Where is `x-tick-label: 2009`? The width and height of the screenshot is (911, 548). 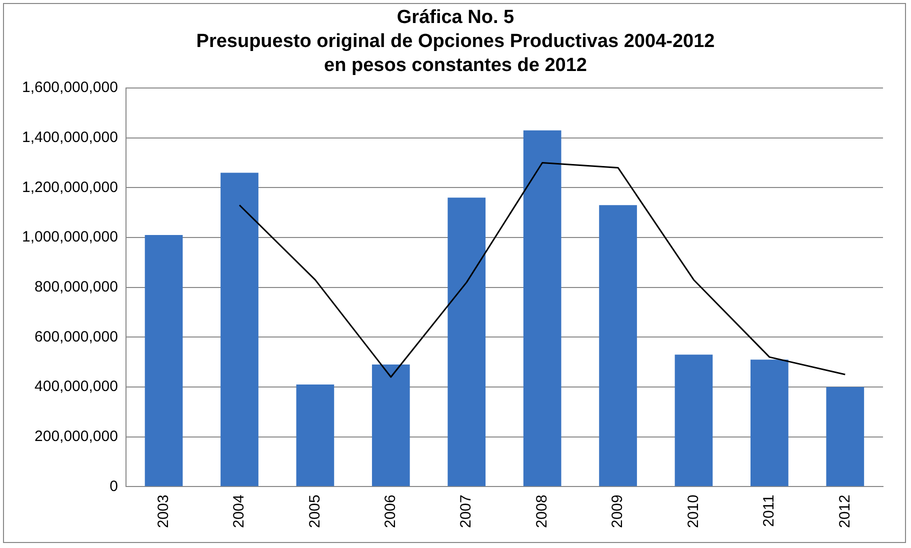 x-tick-label: 2009 is located at coordinates (617, 511).